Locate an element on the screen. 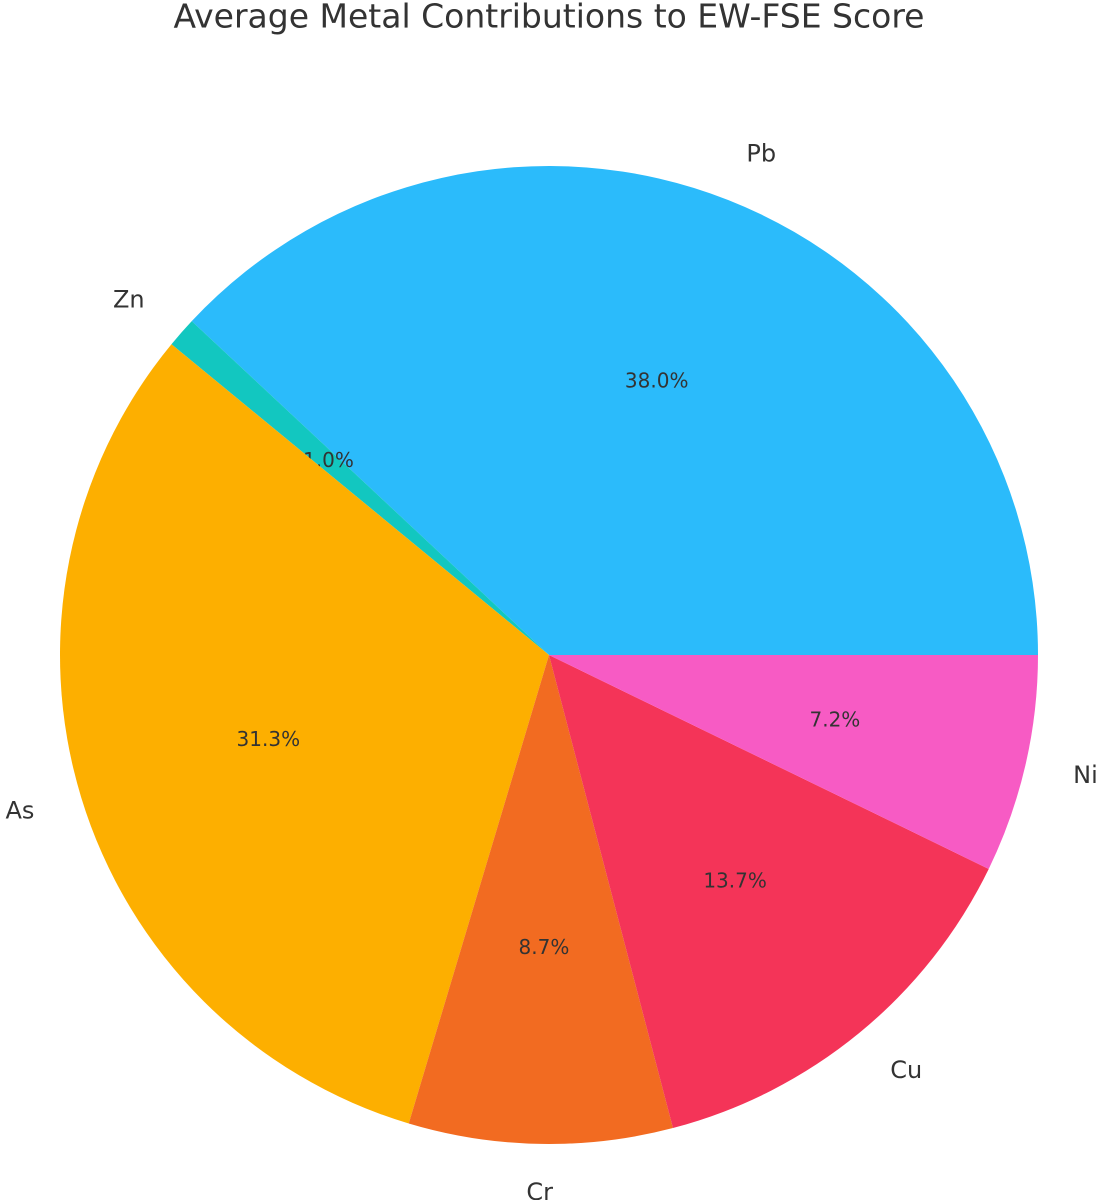  slice-label: Cu is located at coordinates (906, 1070).